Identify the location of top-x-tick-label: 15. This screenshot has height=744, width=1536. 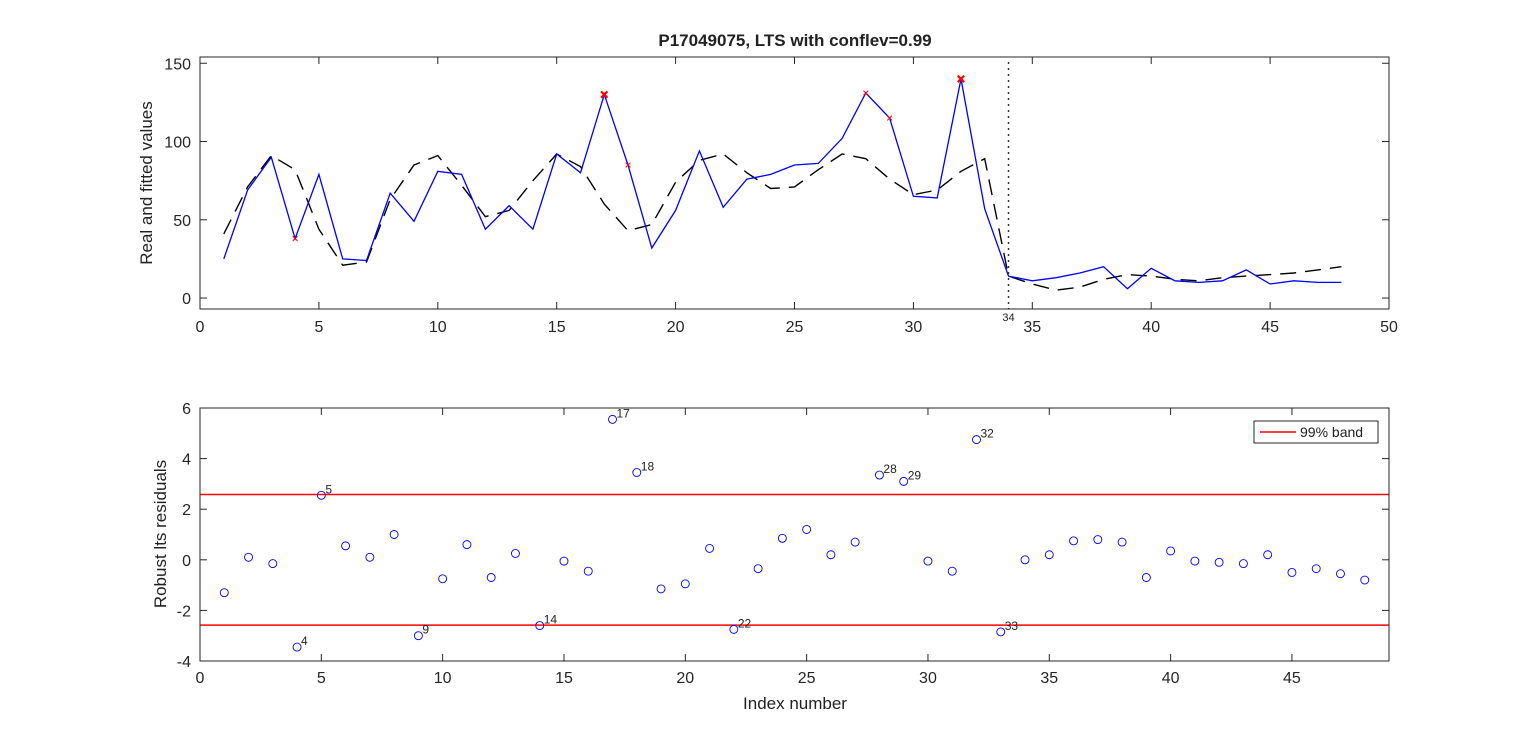
(557, 327).